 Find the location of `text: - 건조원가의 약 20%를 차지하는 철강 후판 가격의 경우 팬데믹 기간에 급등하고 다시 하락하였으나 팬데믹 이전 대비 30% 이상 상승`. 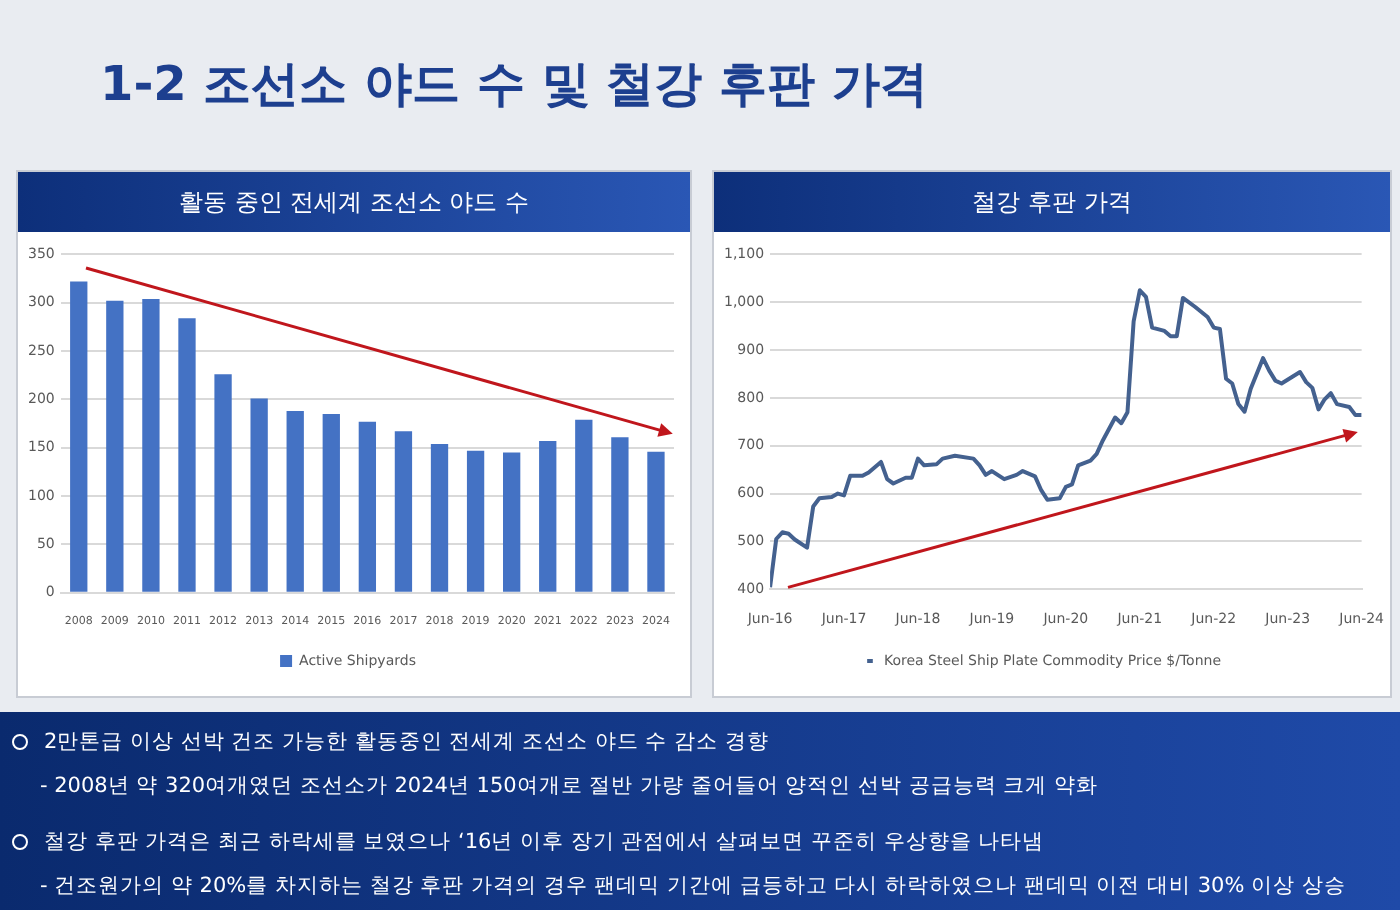

text: - 건조원가의 약 20%를 차지하는 철강 후판 가격의 경우 팬데믹 기간에 급등하고 다시 하락하였으나 팬데믹 이전 대비 30% 이상 상승 is located at coordinates (693, 886).